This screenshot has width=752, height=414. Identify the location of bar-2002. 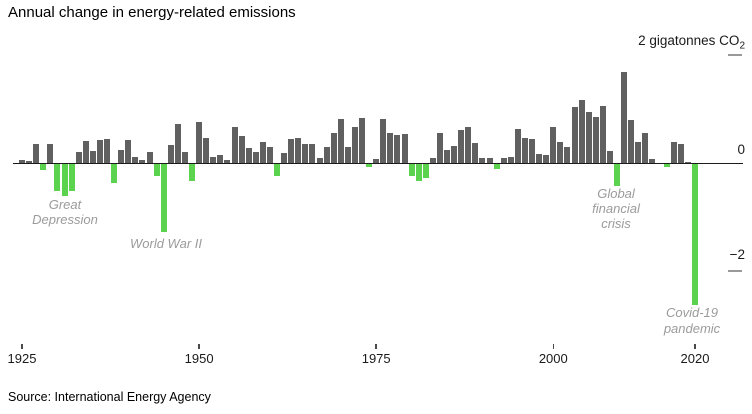
(567, 155).